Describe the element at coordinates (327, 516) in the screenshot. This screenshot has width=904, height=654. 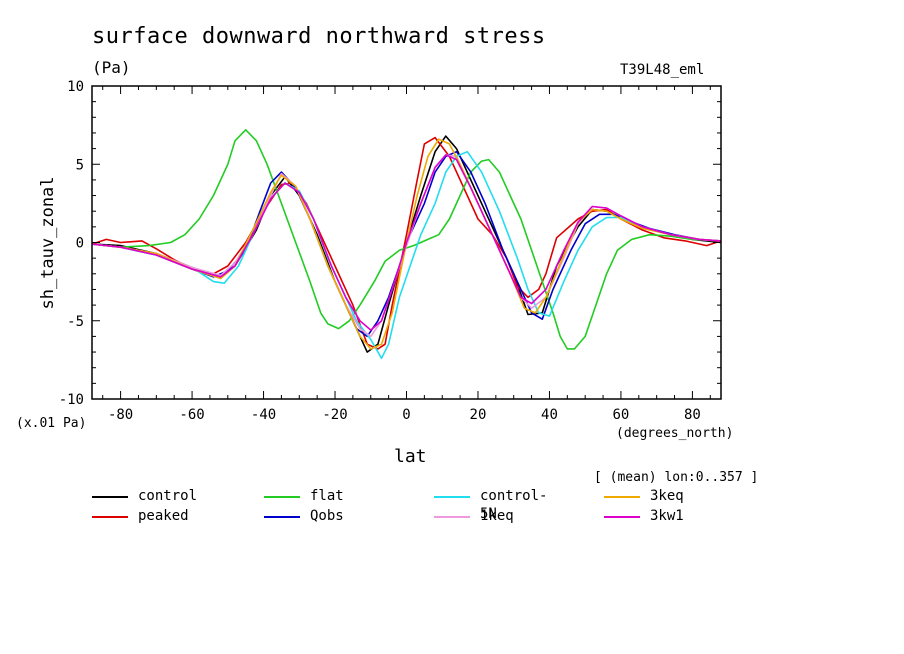
I see `legend-label: Qobs` at that location.